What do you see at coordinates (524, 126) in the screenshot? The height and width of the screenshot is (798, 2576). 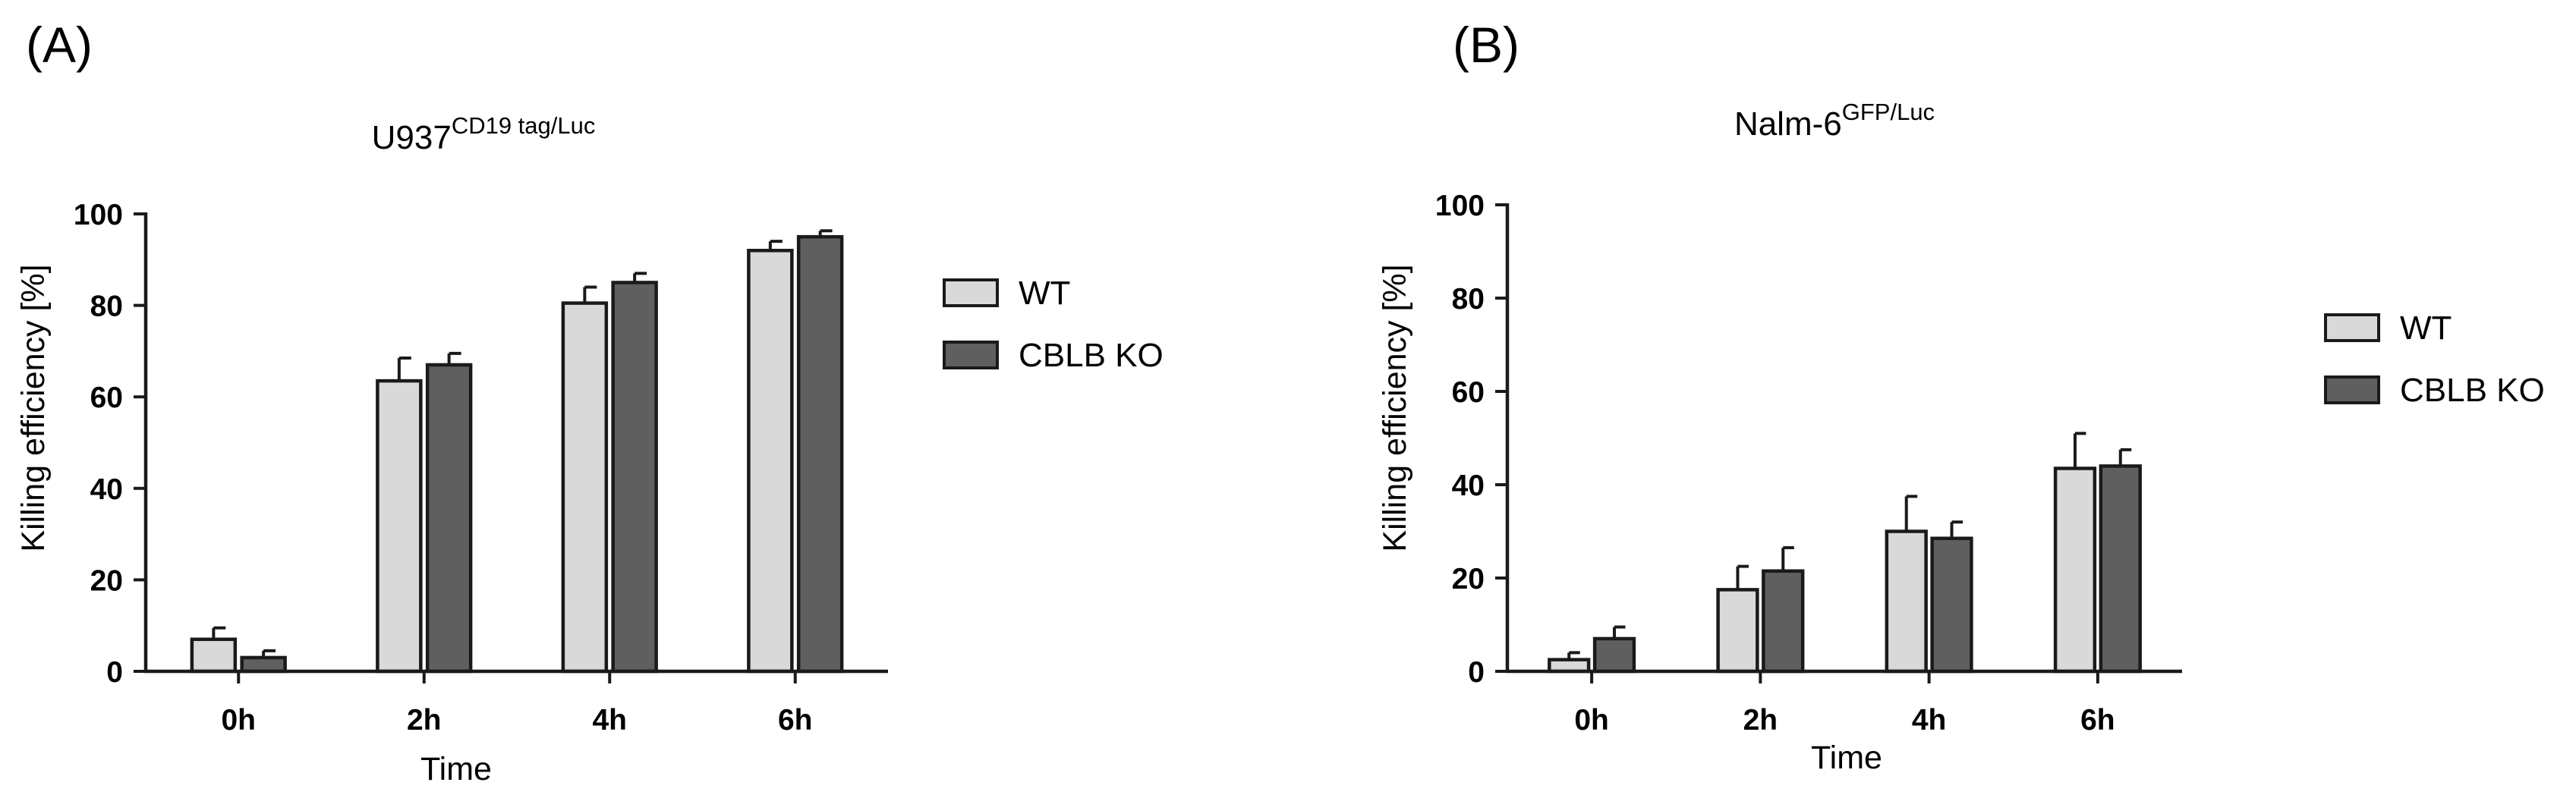 I see `chart-title-superscript: CD19 tag/Luc` at bounding box center [524, 126].